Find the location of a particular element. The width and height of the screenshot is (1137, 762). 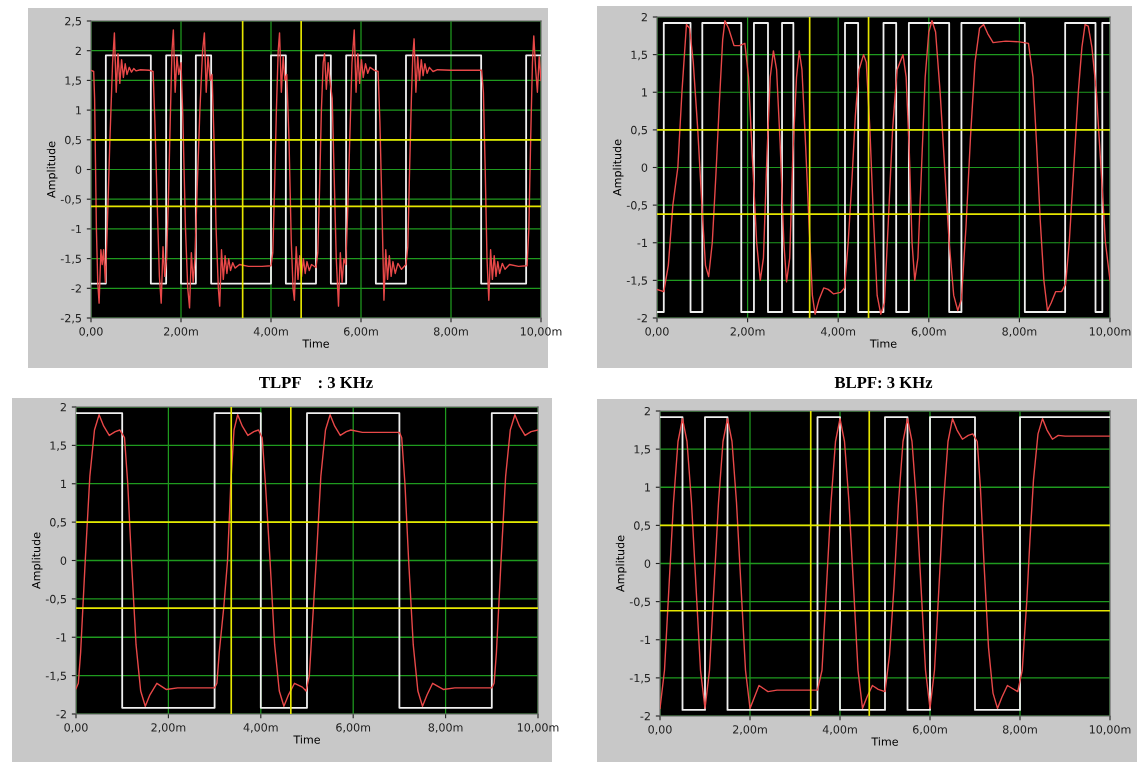

text: TLPF : 3 KHz is located at coordinates (316, 382).